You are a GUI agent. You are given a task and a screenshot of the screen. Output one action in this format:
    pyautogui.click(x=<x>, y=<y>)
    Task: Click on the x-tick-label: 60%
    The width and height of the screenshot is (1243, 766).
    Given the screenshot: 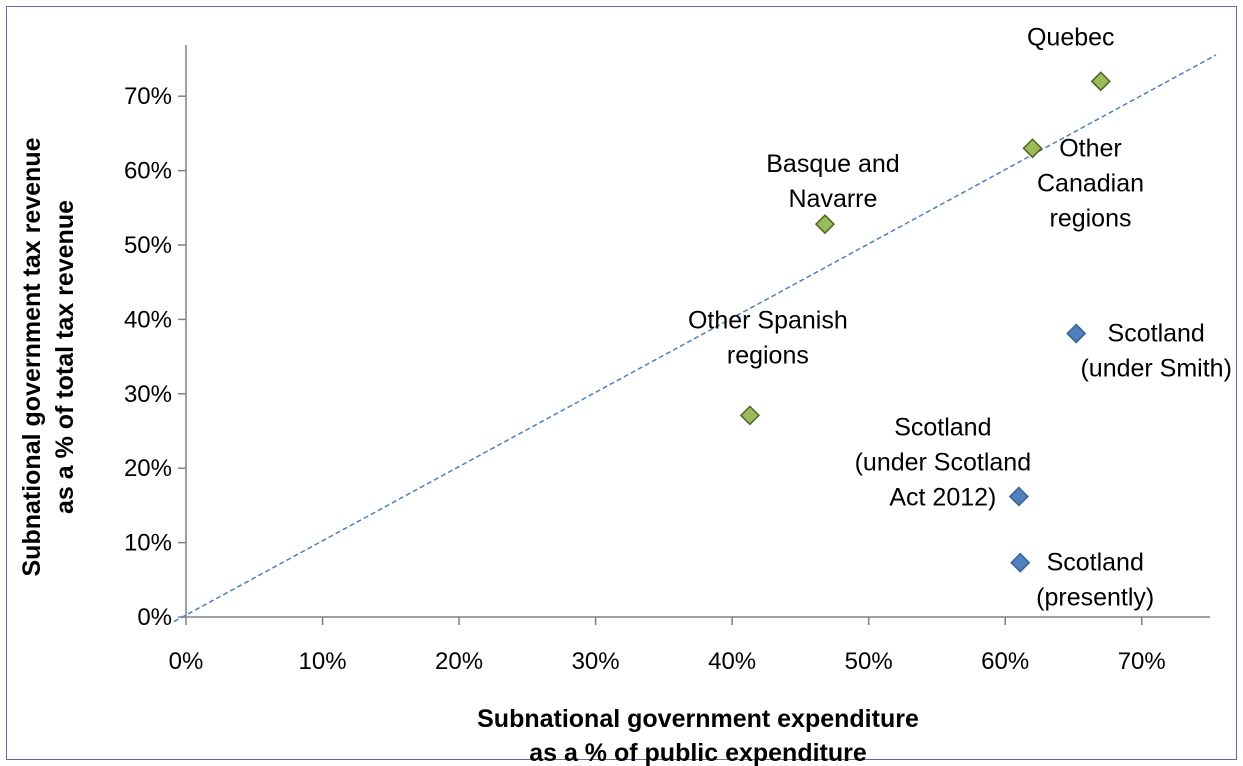 What is the action you would take?
    pyautogui.click(x=1005, y=661)
    